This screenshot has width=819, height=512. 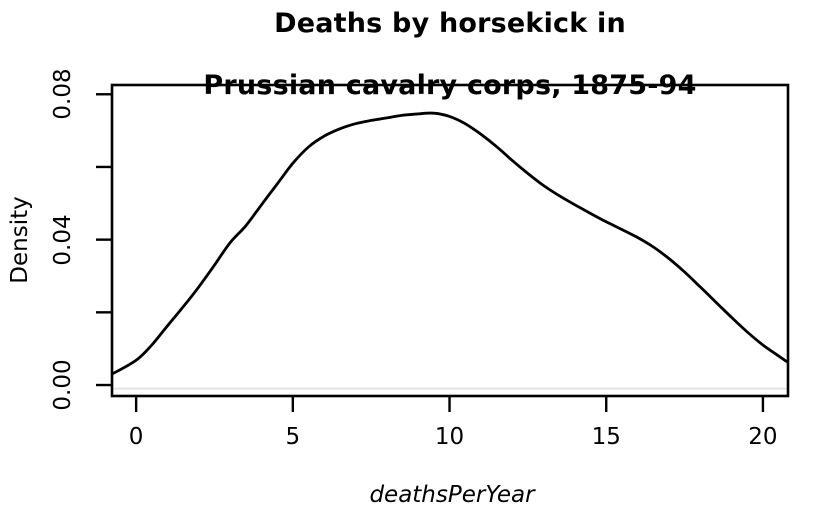 What do you see at coordinates (606, 437) in the screenshot?
I see `x-tick-label: 15` at bounding box center [606, 437].